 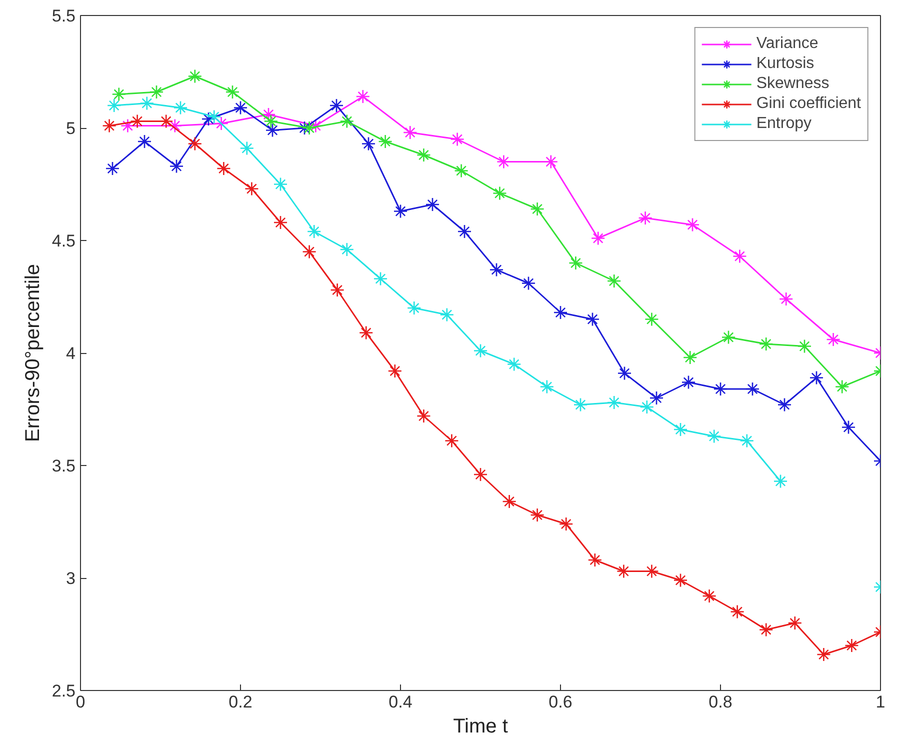 I want to click on x-tick-label: 0.4, so click(x=400, y=702).